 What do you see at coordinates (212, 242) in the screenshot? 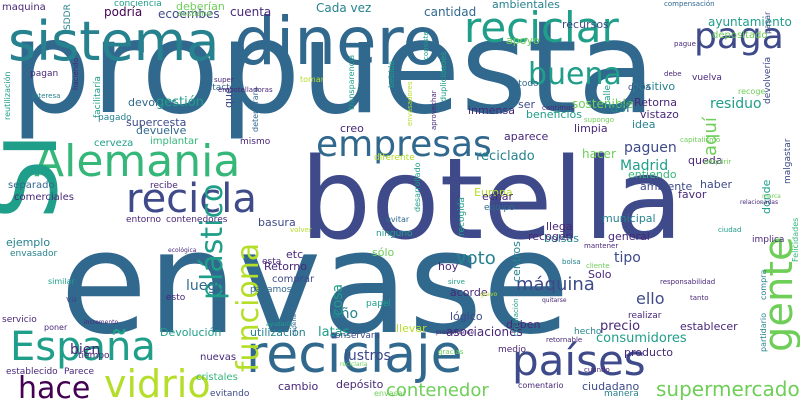
I see `word-plastico: plástico` at bounding box center [212, 242].